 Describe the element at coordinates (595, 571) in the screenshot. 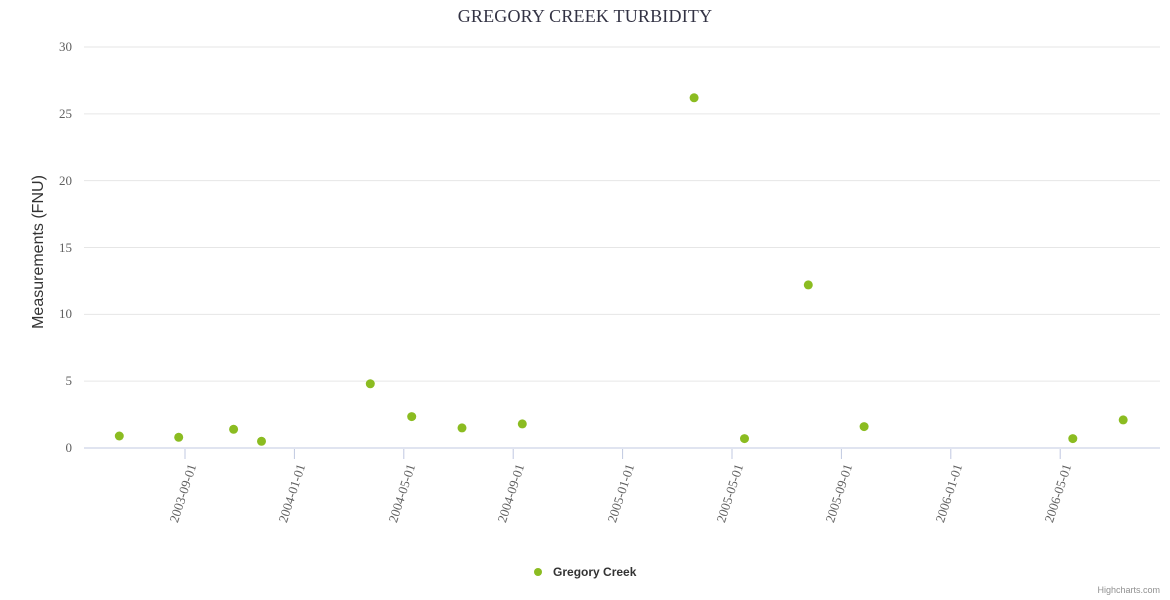

I see `legend-item-label: Gregory Creek` at that location.